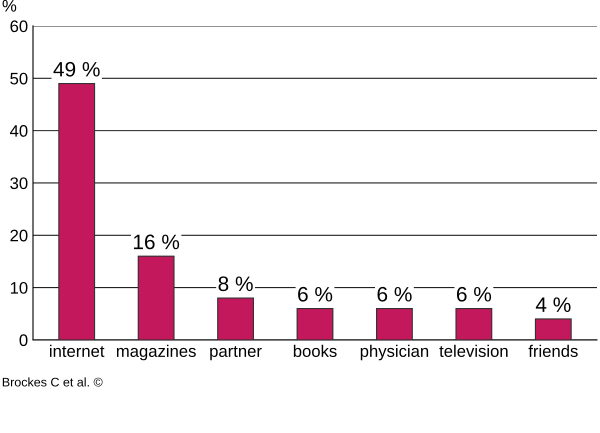 The height and width of the screenshot is (433, 600). I want to click on y-axis-title: %, so click(9, 6).